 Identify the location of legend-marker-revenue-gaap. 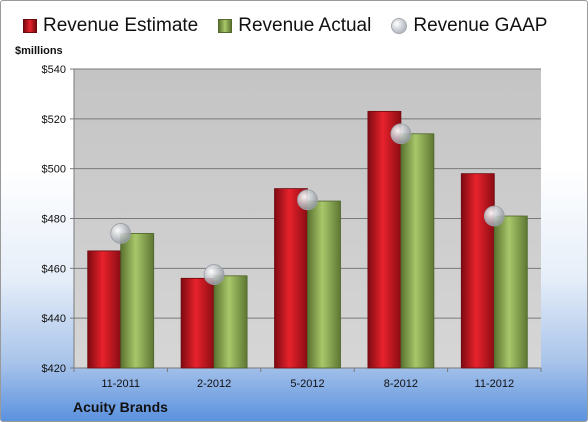
(399, 26).